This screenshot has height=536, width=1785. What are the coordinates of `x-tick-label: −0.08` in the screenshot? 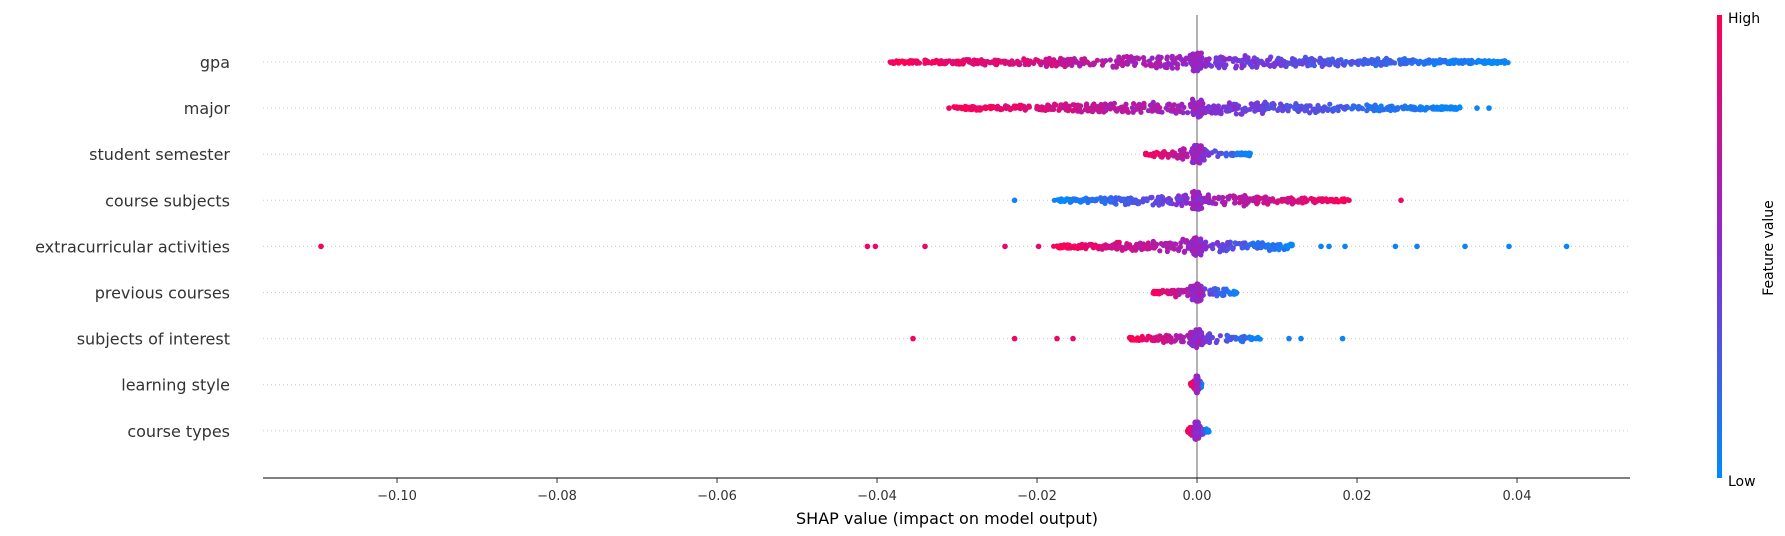 It's located at (557, 496).